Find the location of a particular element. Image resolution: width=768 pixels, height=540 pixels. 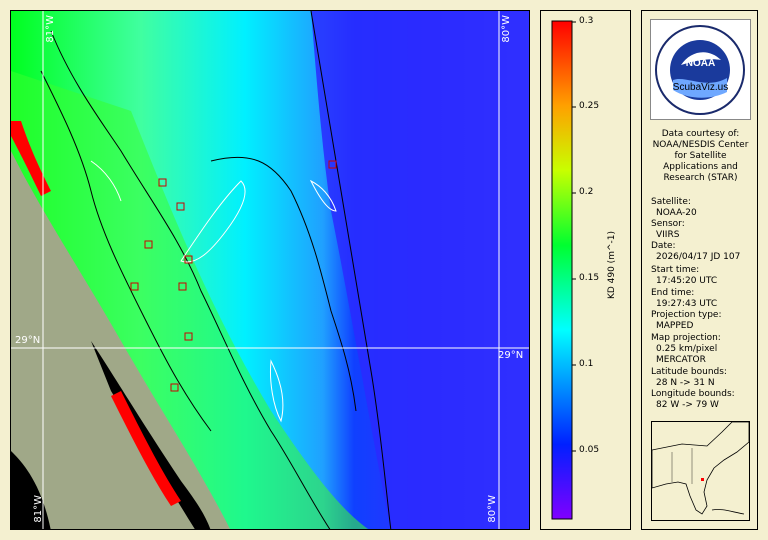

courtesy-line-1: Data courtesy of: is located at coordinates (700, 134).